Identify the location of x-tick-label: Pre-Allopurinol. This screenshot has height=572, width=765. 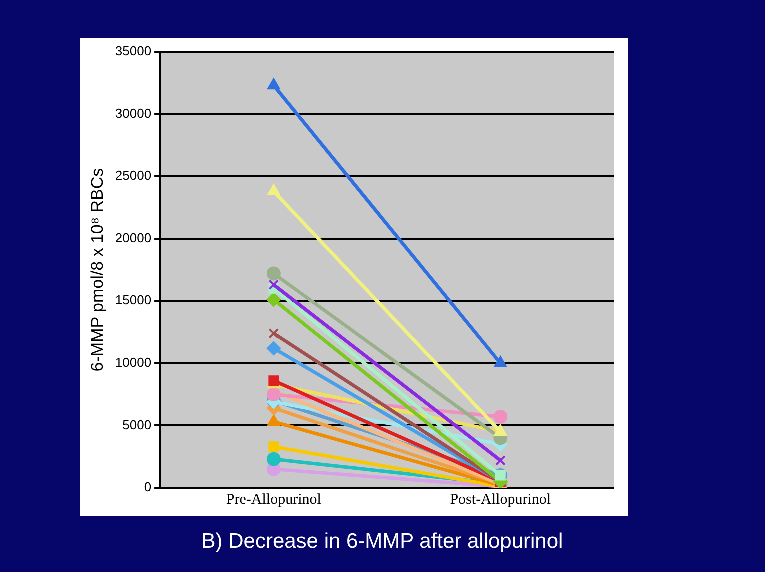
(274, 500).